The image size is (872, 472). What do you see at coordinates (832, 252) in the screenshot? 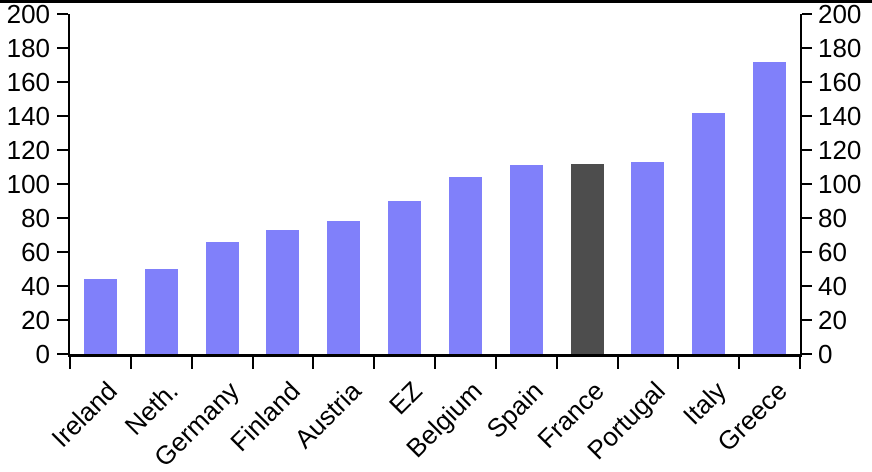
I see `y-axis-label-right: 60` at bounding box center [832, 252].